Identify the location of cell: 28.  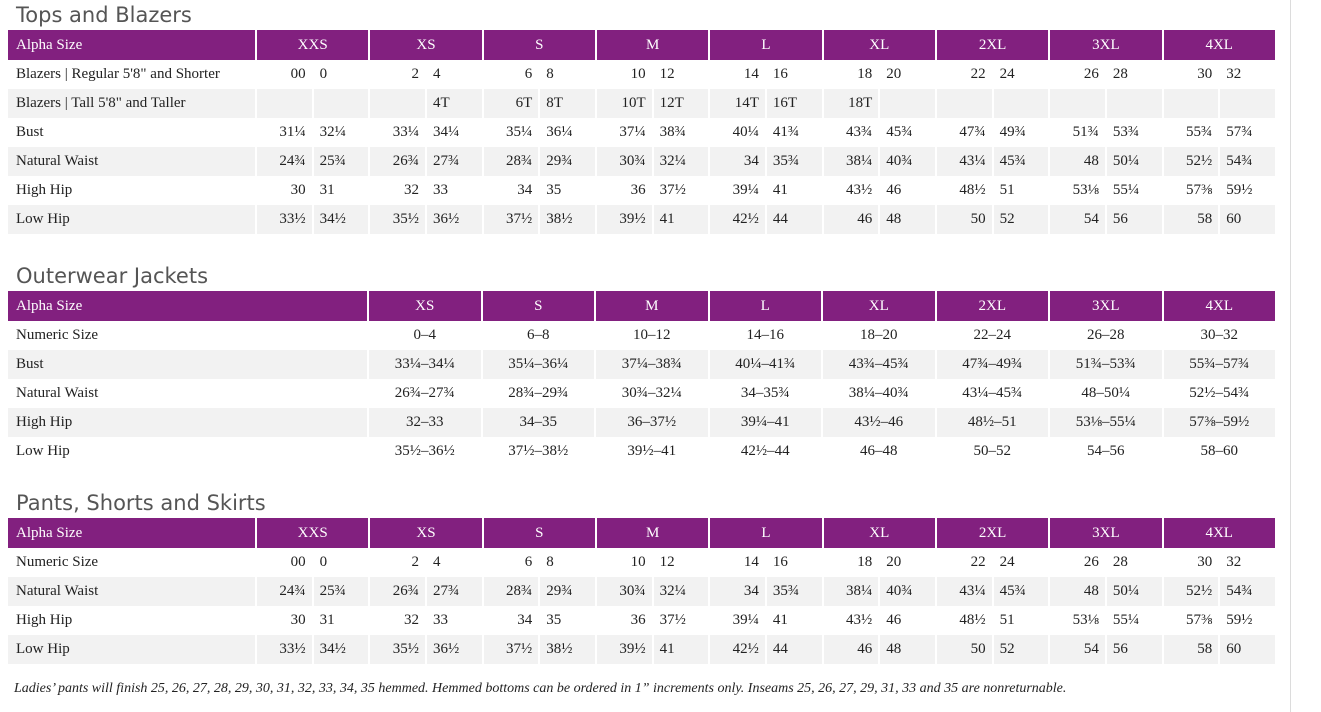
(1134, 562).